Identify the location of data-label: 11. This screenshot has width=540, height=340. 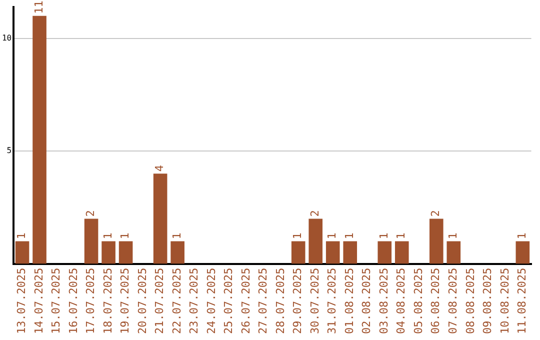
(39, 7).